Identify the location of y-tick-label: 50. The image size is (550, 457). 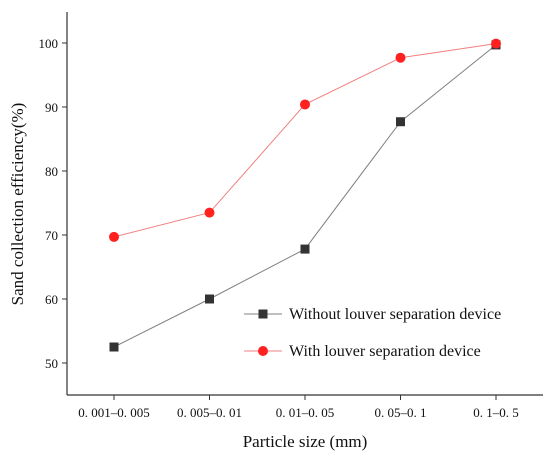
(51, 363).